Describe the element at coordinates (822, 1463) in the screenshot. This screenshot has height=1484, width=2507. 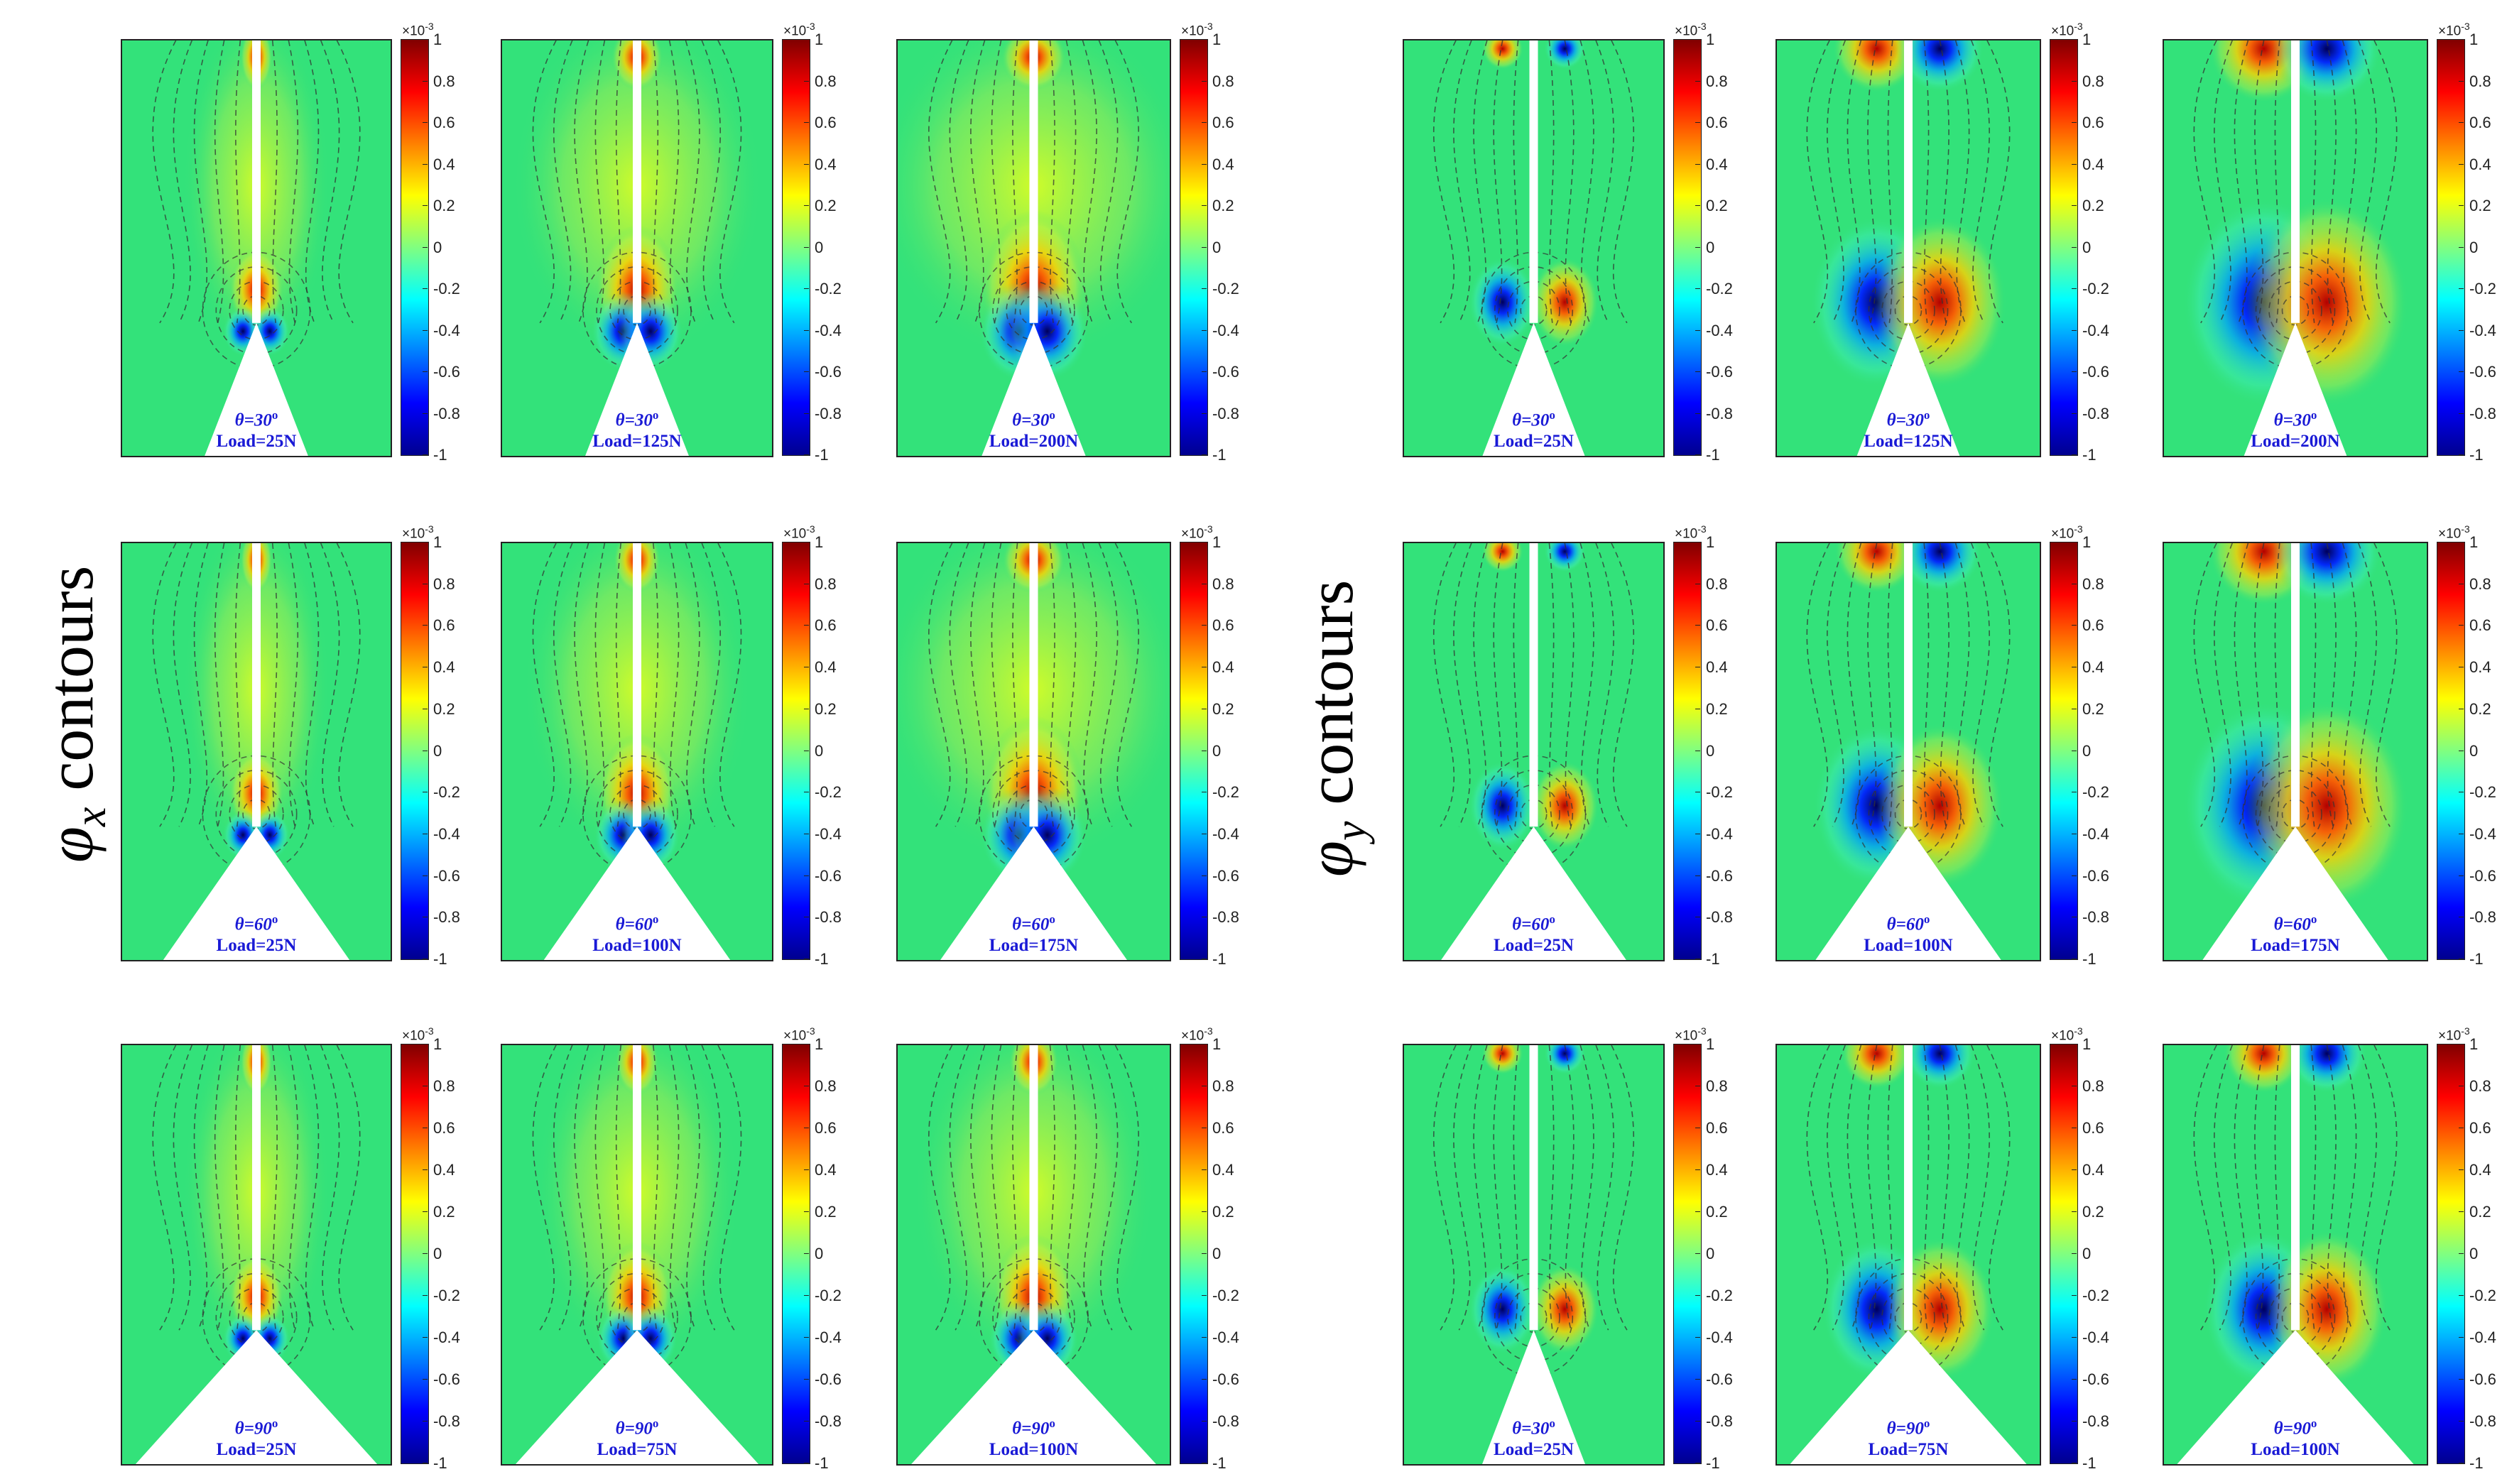
I see `colorbar-tick-label: -1` at that location.